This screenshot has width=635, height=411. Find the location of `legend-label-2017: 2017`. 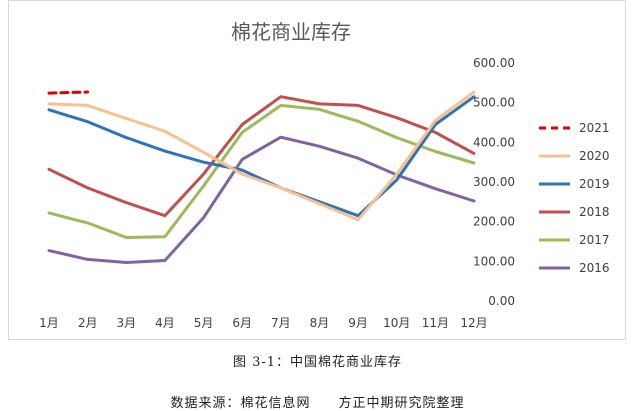

legend-label-2017: 2017 is located at coordinates (594, 240).